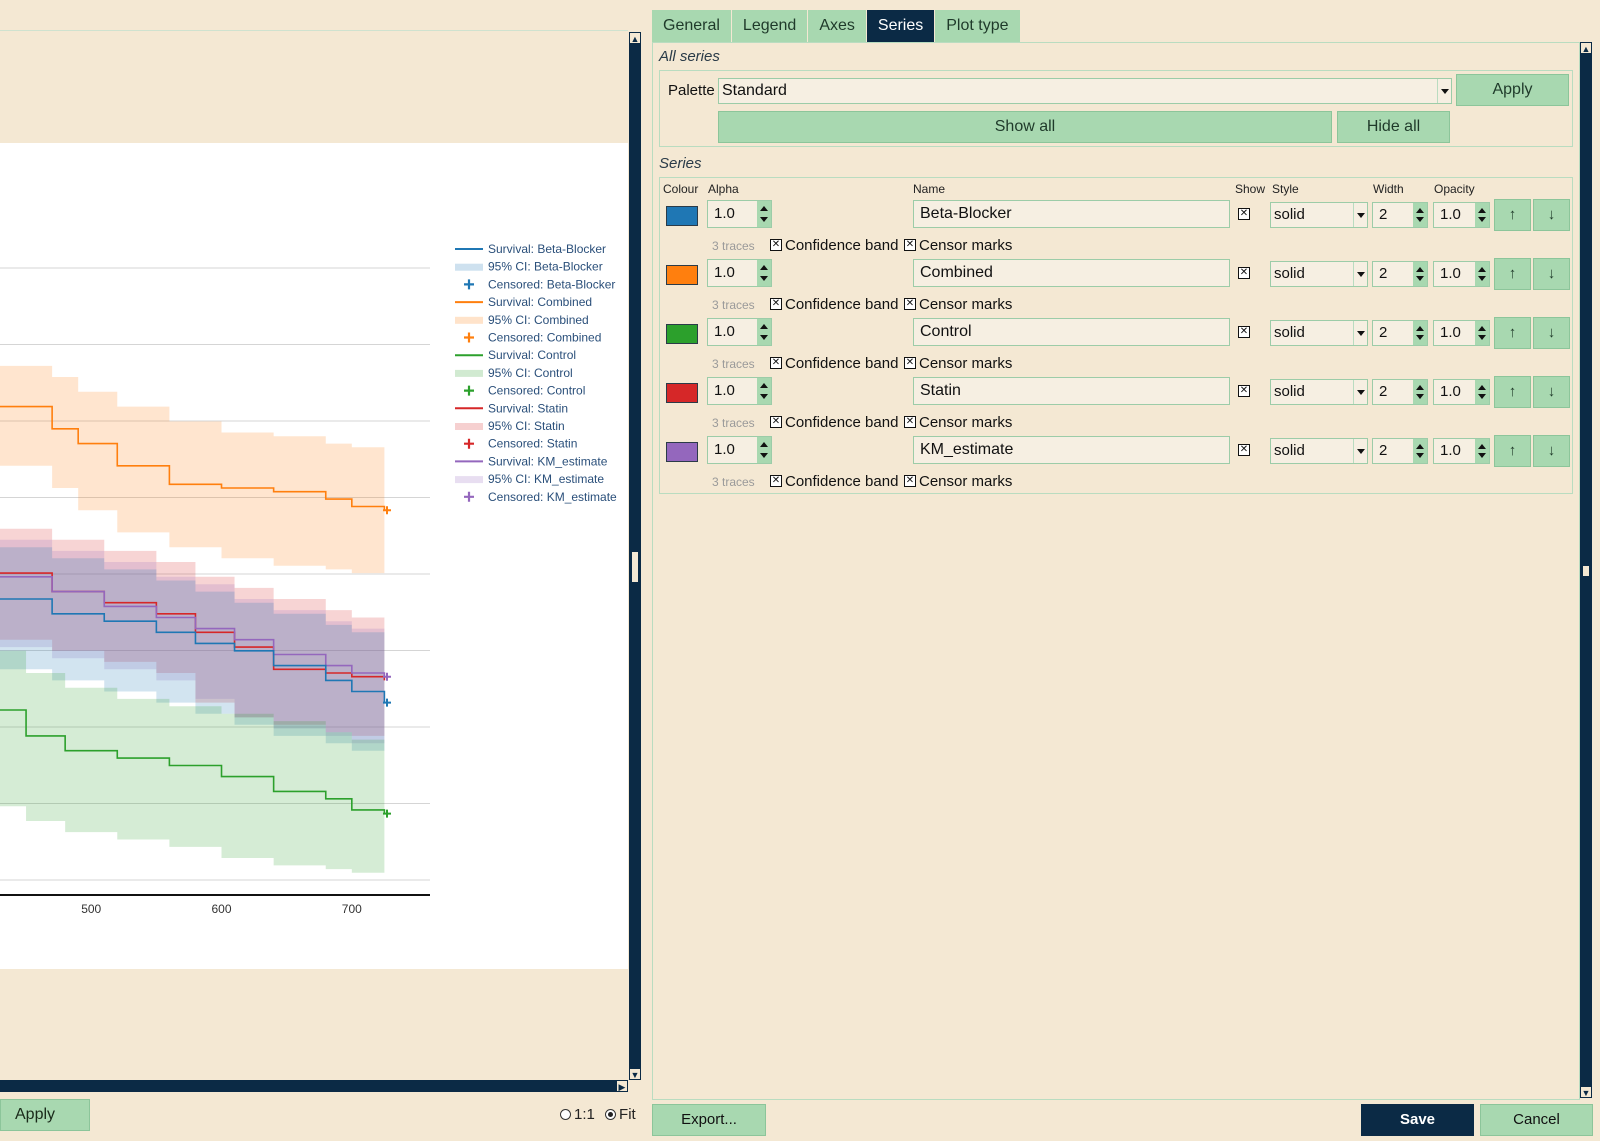 This screenshot has width=1600, height=1141. I want to click on tab-axes: Axes, so click(837, 26).